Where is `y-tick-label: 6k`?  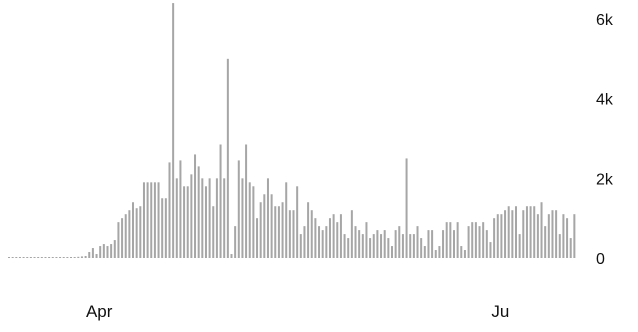 y-tick-label: 6k is located at coordinates (605, 20).